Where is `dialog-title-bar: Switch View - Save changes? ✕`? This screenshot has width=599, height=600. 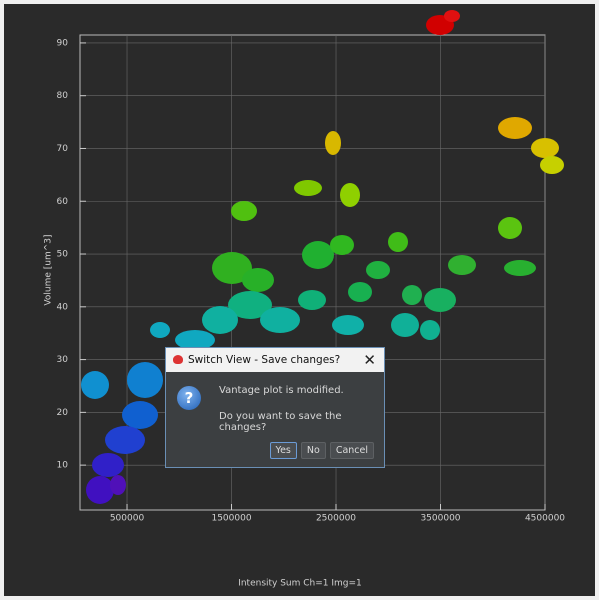
dialog-title-bar: Switch View - Save changes? ✕ is located at coordinates (275, 360).